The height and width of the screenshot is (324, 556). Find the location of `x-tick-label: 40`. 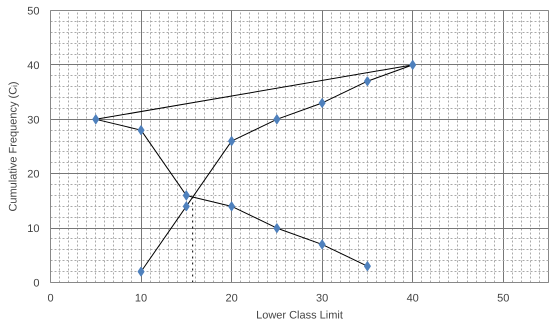

x-tick-label: 40 is located at coordinates (412, 298).